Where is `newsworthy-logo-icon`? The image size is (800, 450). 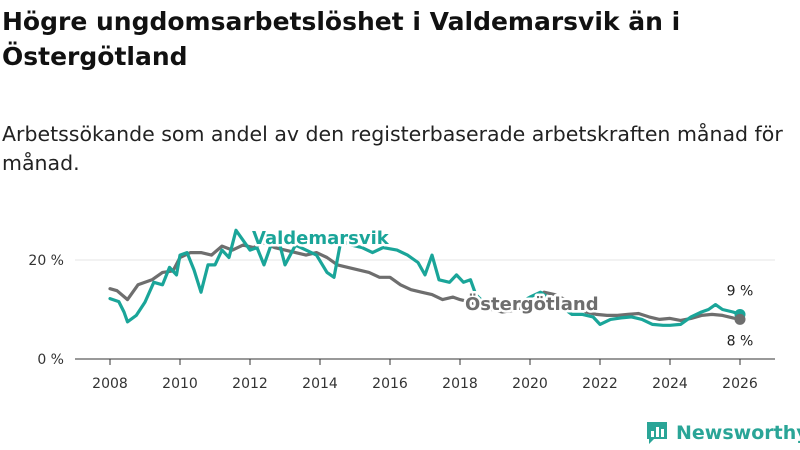 newsworthy-logo-icon is located at coordinates (657, 433).